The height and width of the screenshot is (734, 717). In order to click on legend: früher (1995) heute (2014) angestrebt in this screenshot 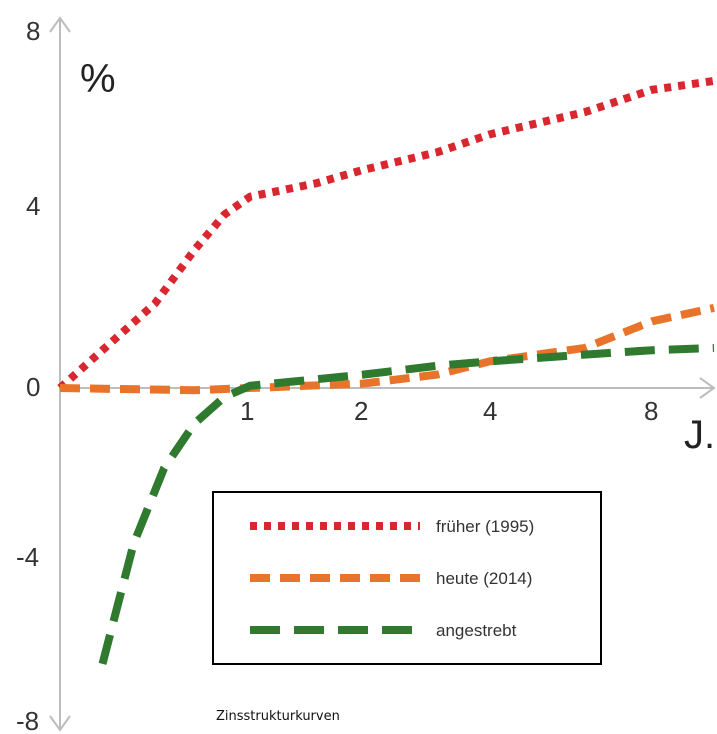, I will do `click(407, 578)`.